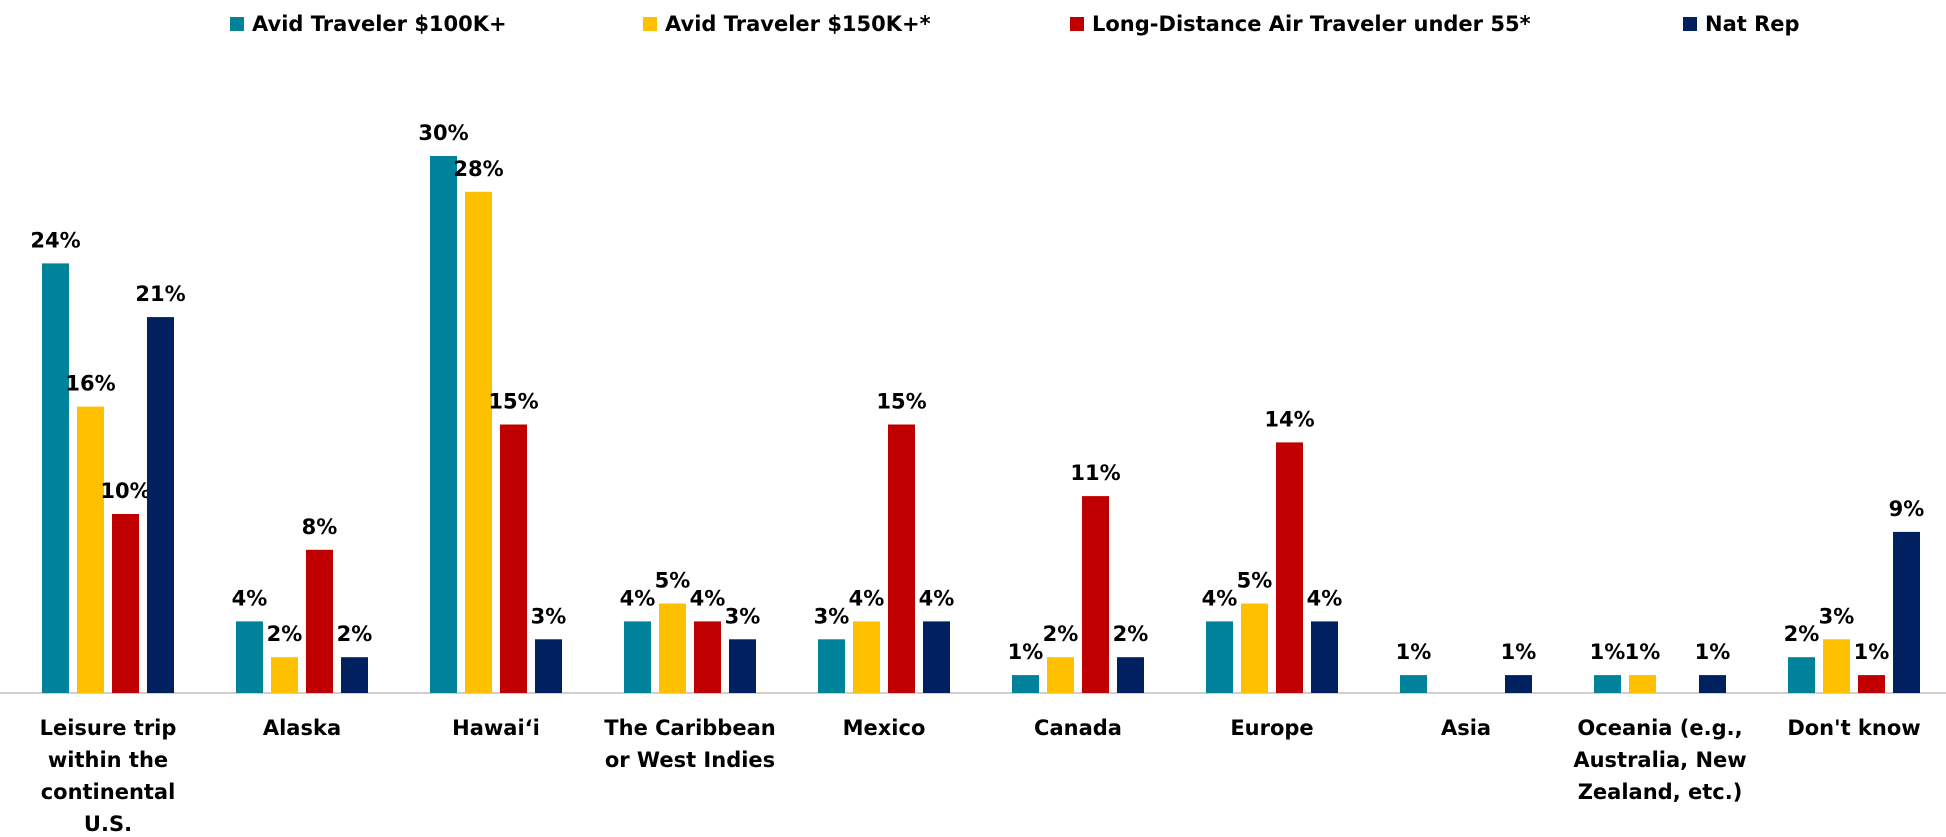  What do you see at coordinates (379, 24) in the screenshot?
I see `legend-label: Avid Traveler $100K+` at bounding box center [379, 24].